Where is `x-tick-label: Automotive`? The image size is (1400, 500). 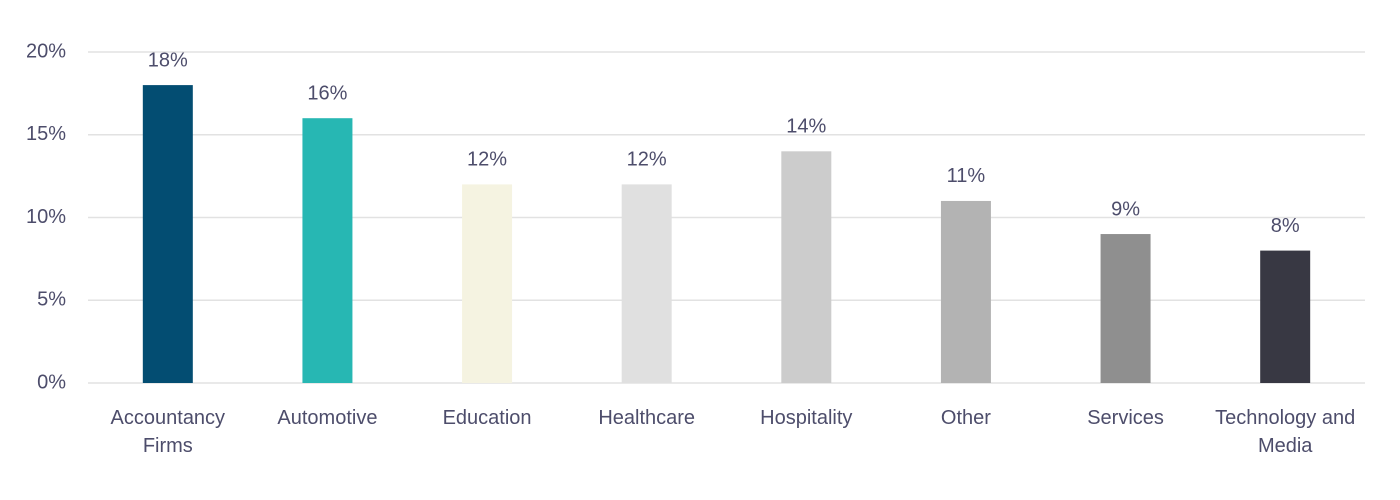
x-tick-label: Automotive is located at coordinates (327, 418).